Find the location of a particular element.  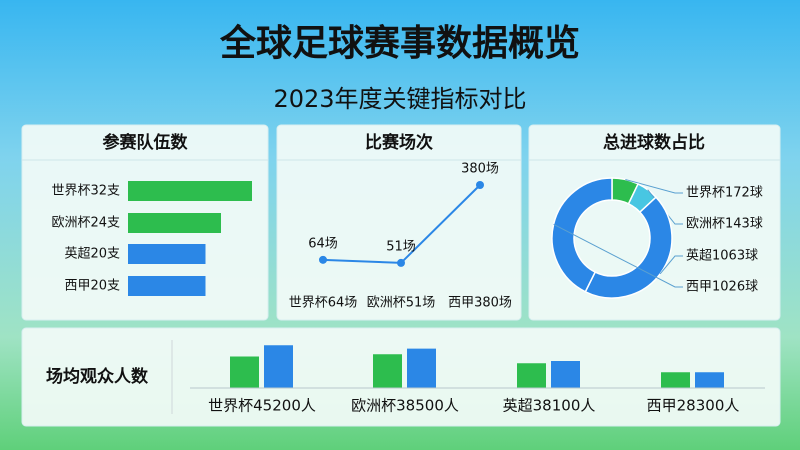

panel is located at coordinates (399, 222).